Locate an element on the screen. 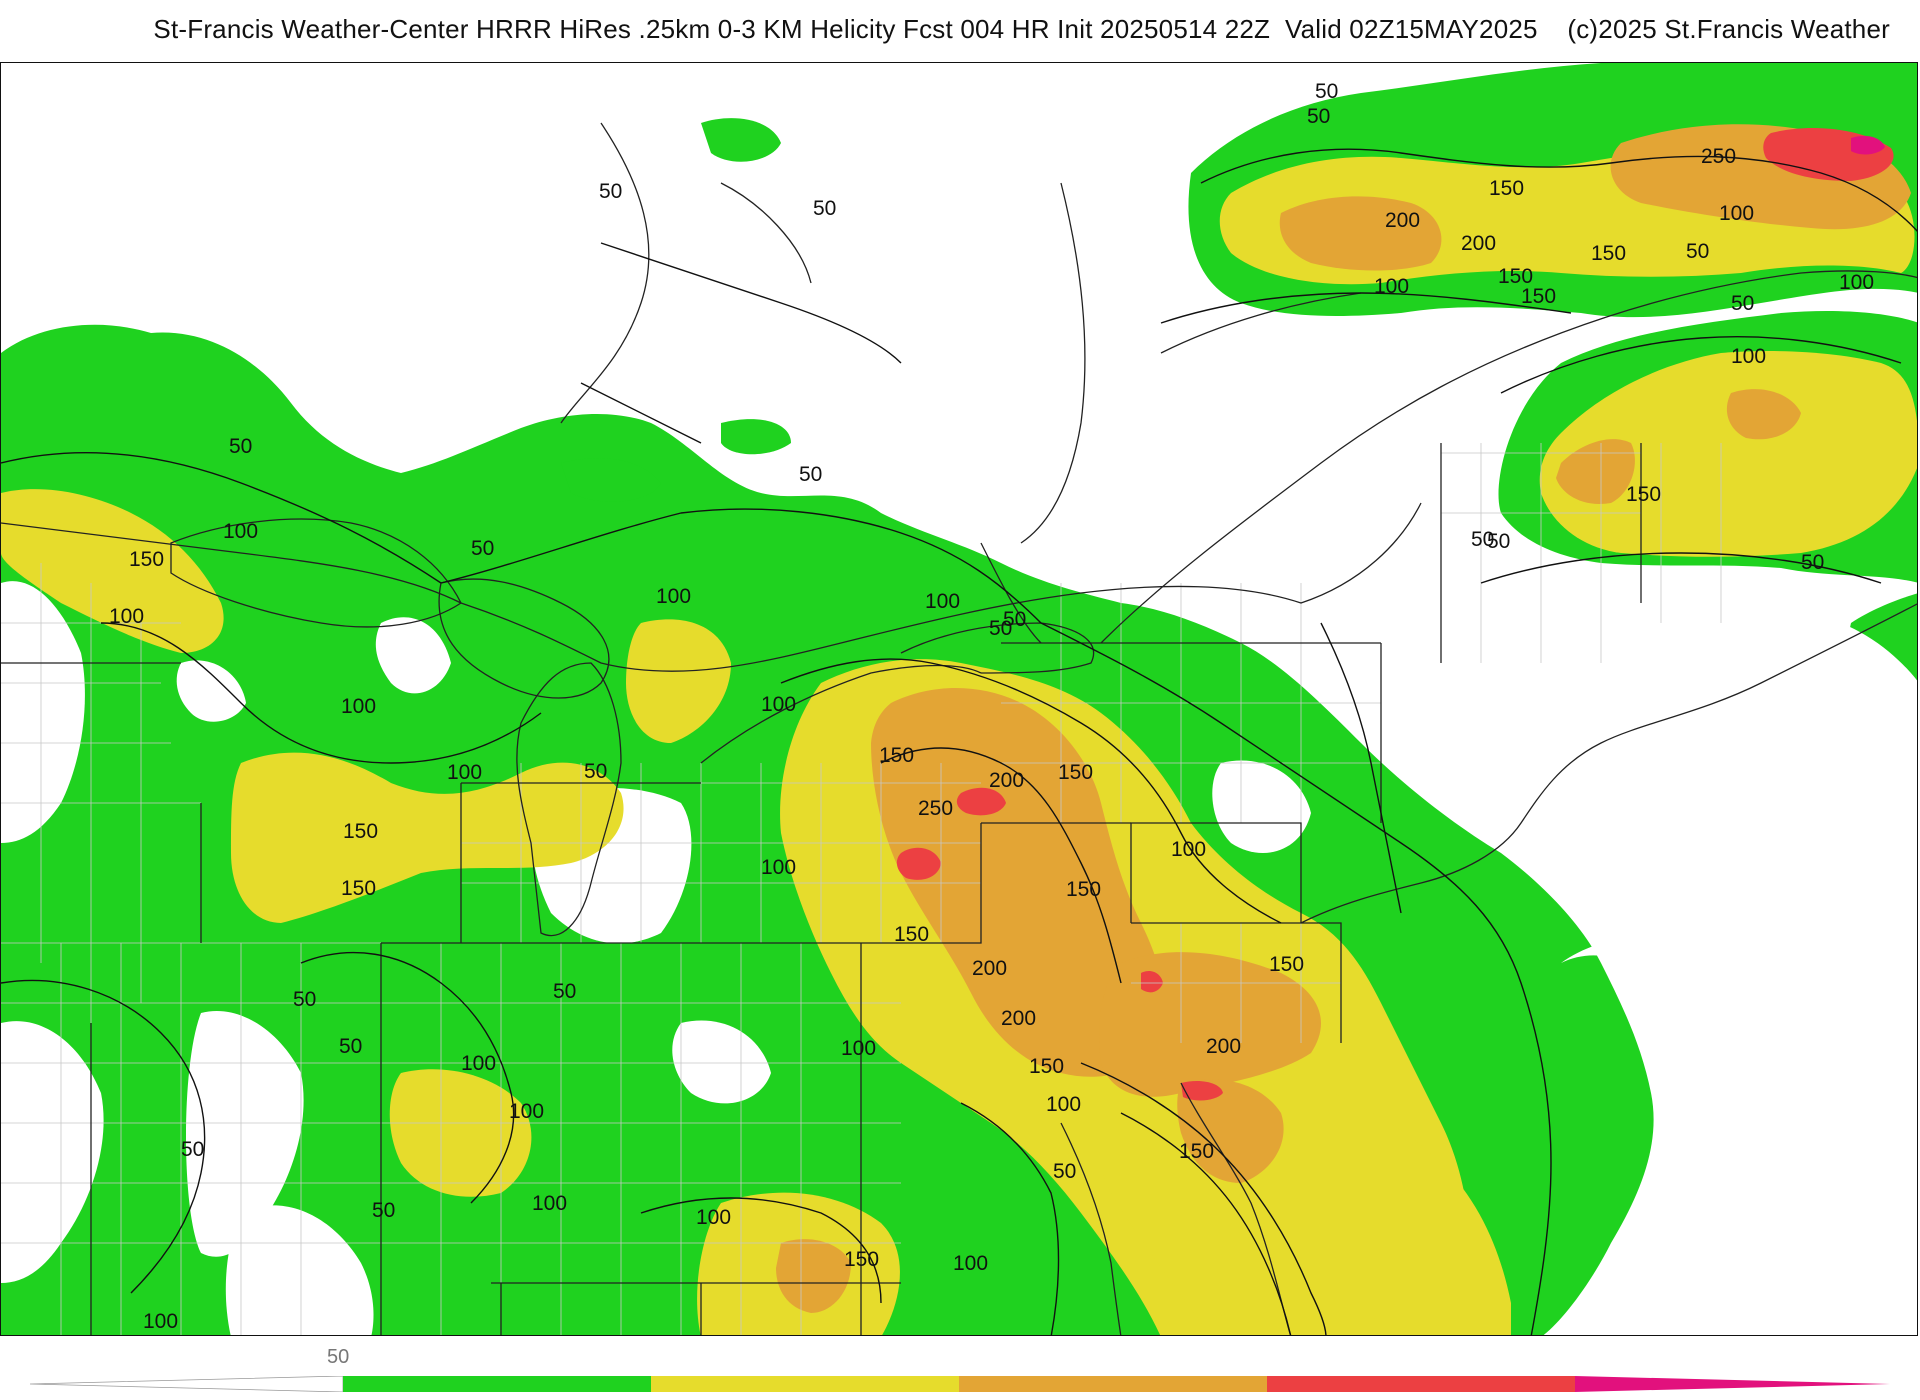 Image resolution: width=1920 pixels, height=1400 pixels. lake-michigan-shore is located at coordinates (569, 799).